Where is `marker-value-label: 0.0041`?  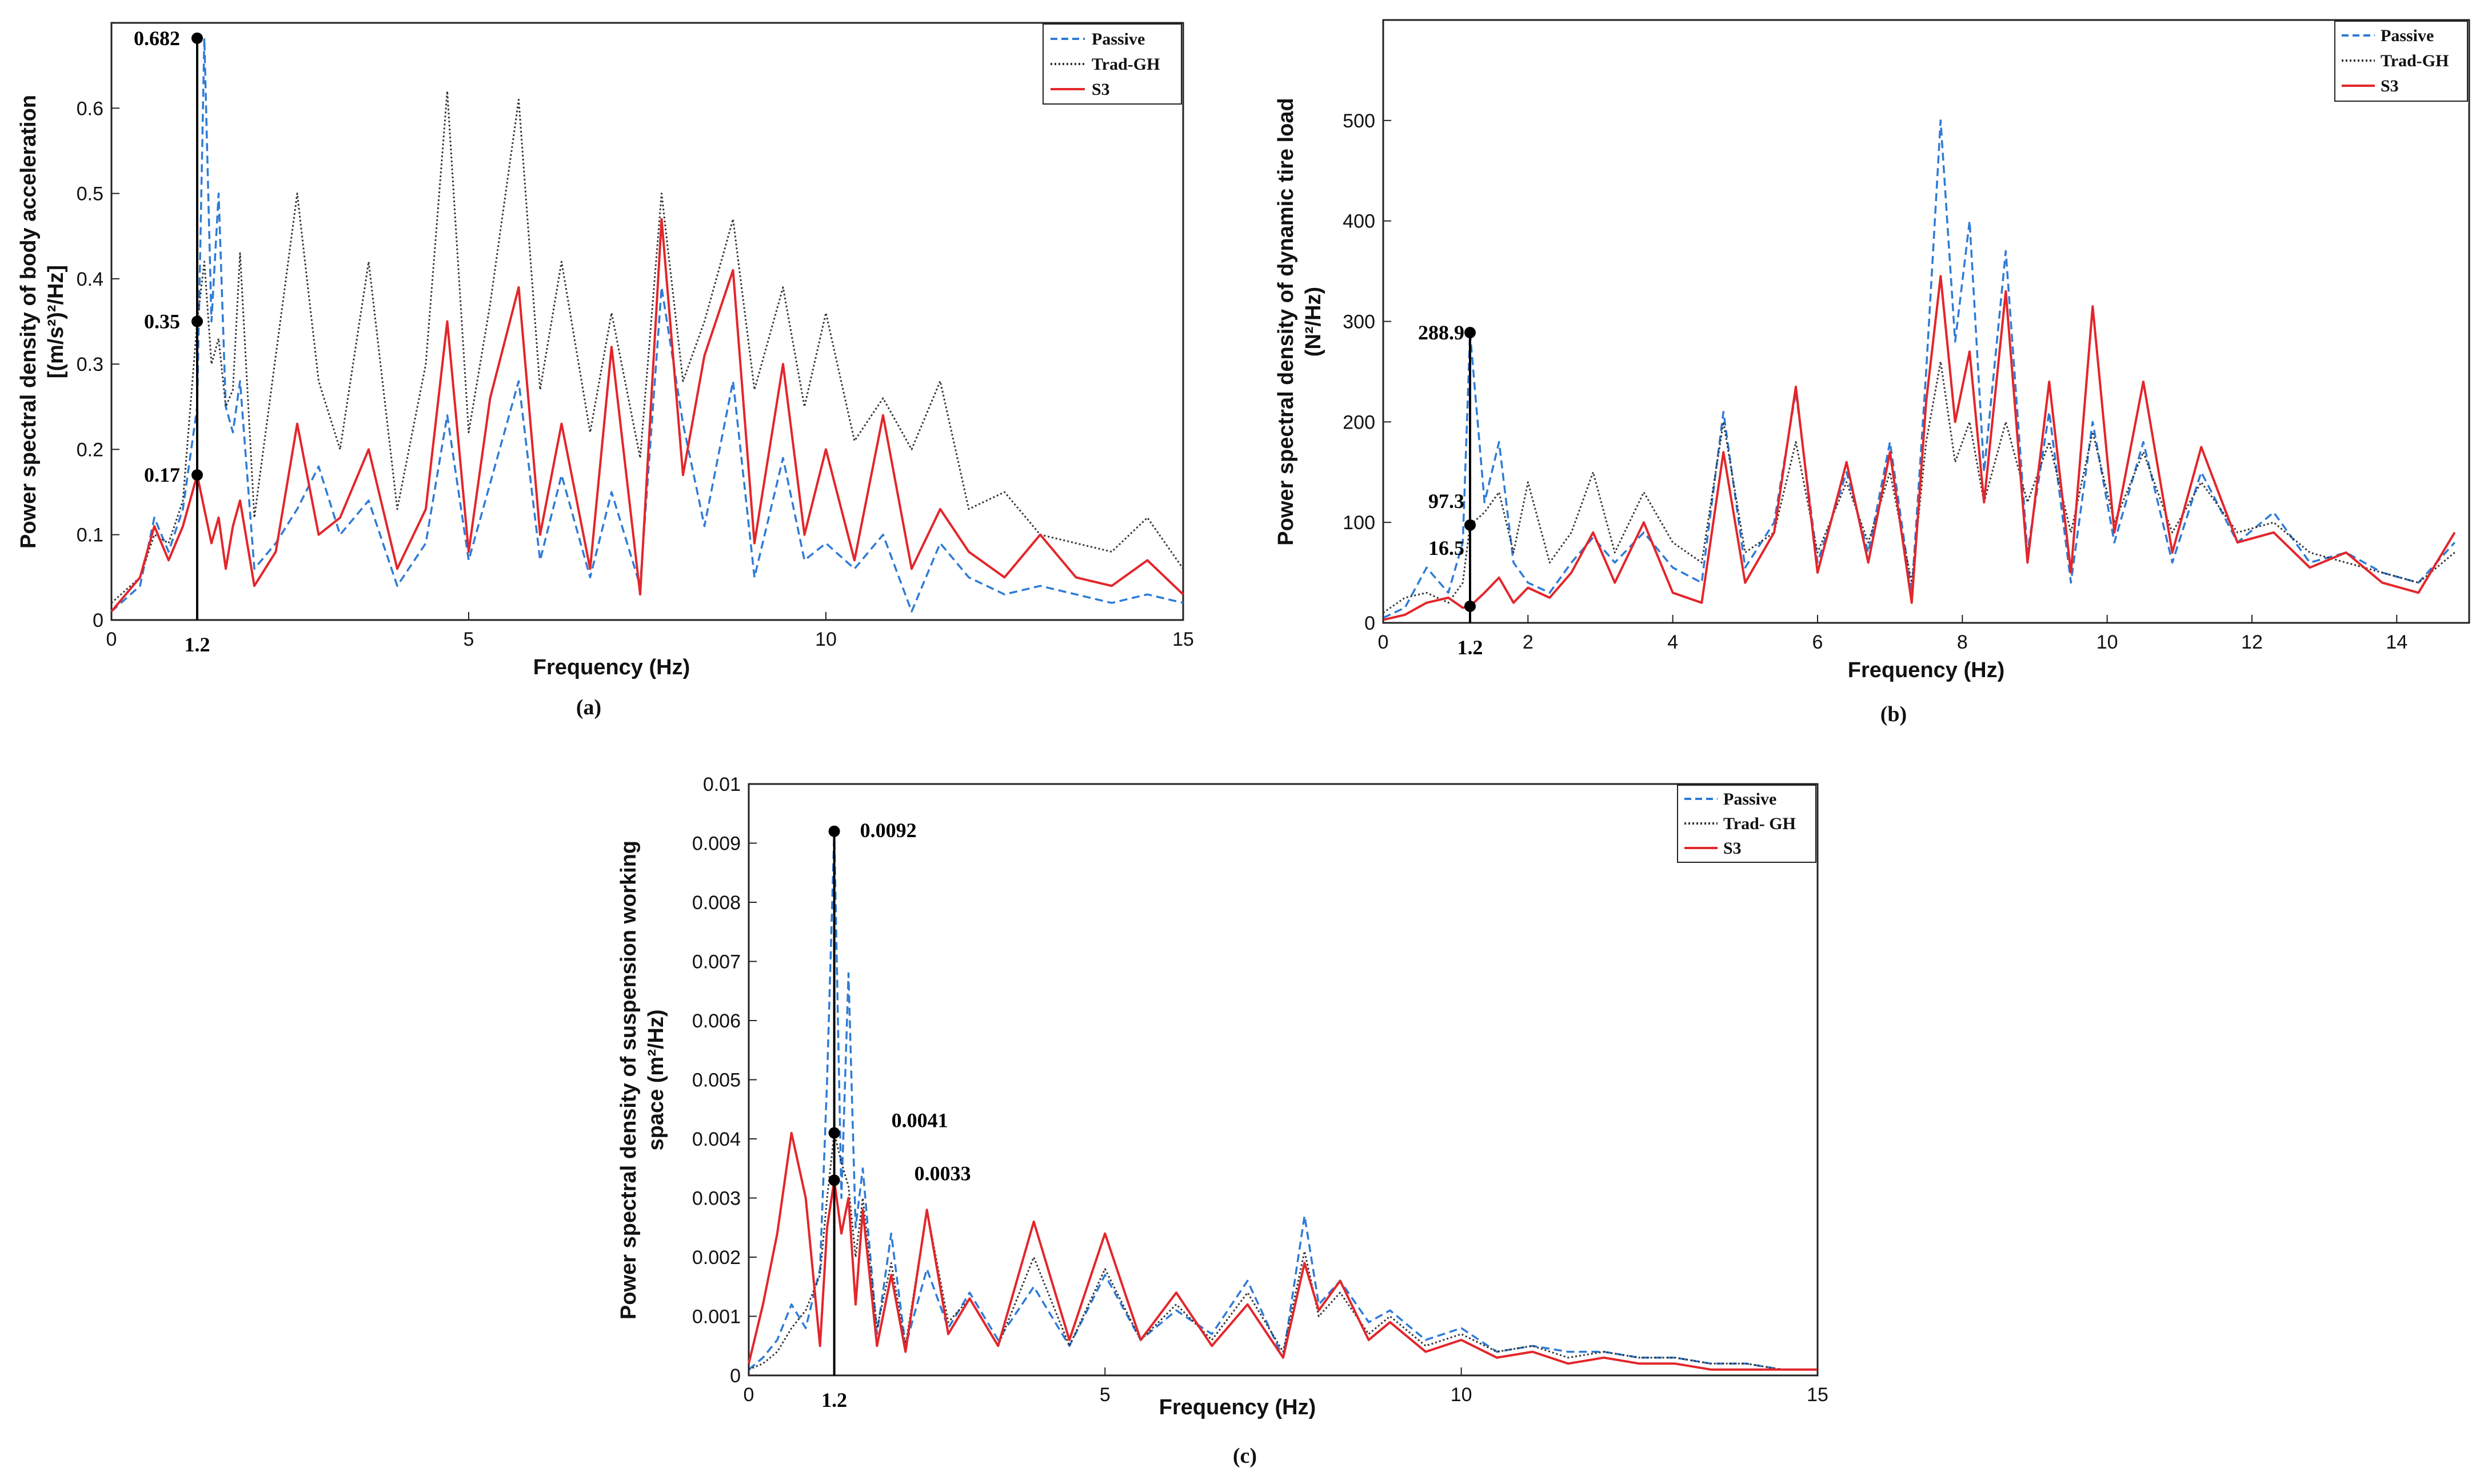 marker-value-label: 0.0041 is located at coordinates (920, 1120).